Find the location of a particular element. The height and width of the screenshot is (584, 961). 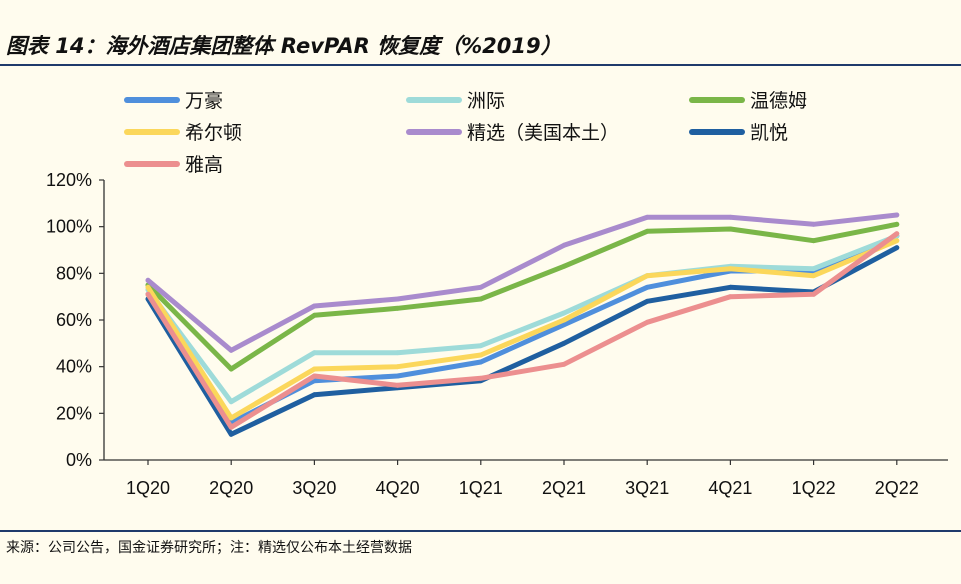

legend-label: 万豪 is located at coordinates (204, 101).